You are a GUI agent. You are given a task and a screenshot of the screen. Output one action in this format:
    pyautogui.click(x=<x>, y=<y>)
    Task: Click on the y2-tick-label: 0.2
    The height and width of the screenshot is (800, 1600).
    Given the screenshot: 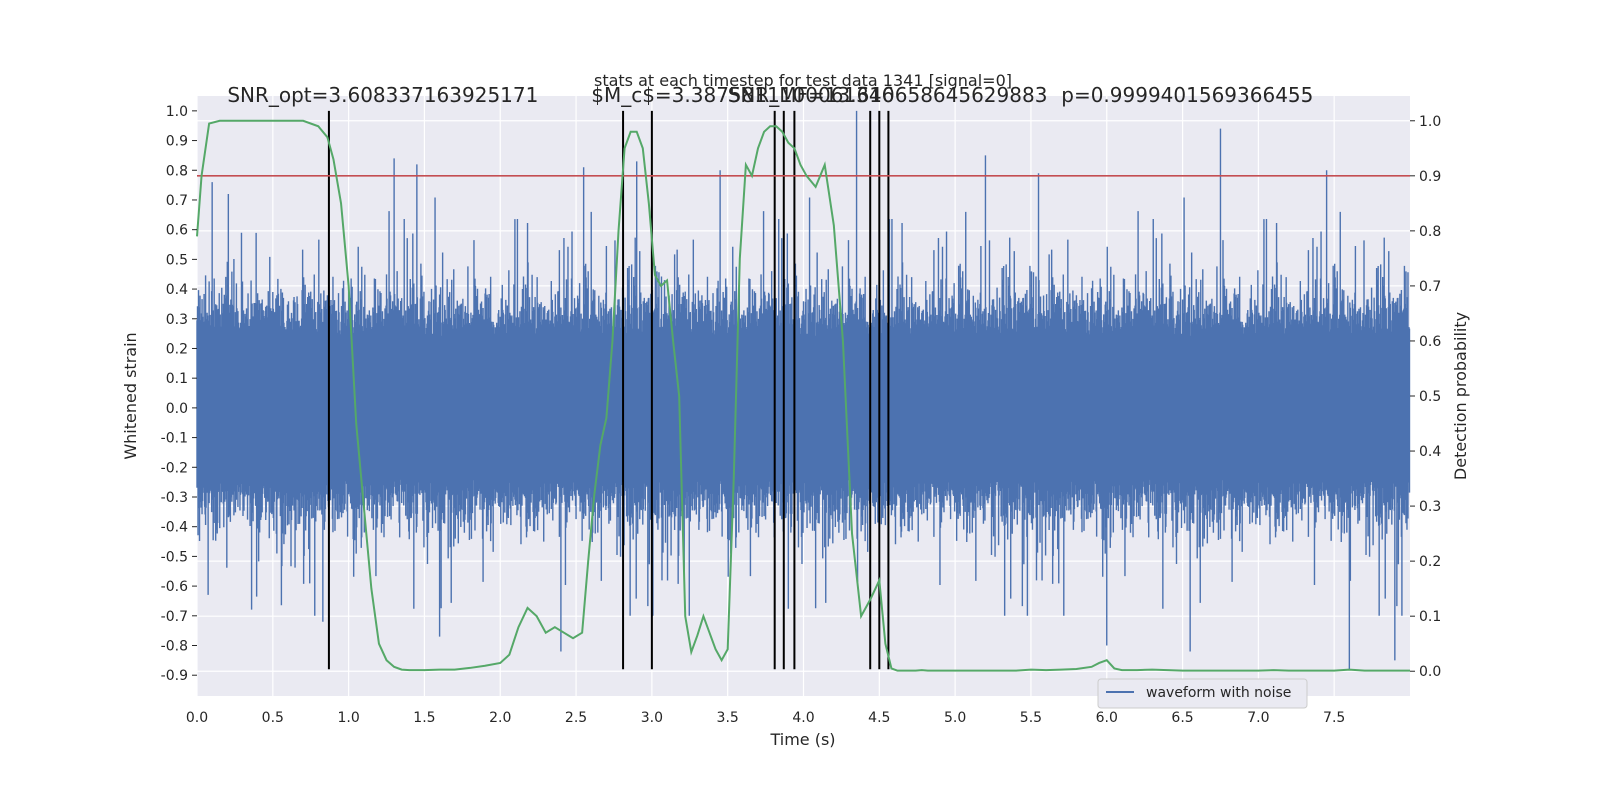 What is the action you would take?
    pyautogui.click(x=1430, y=562)
    